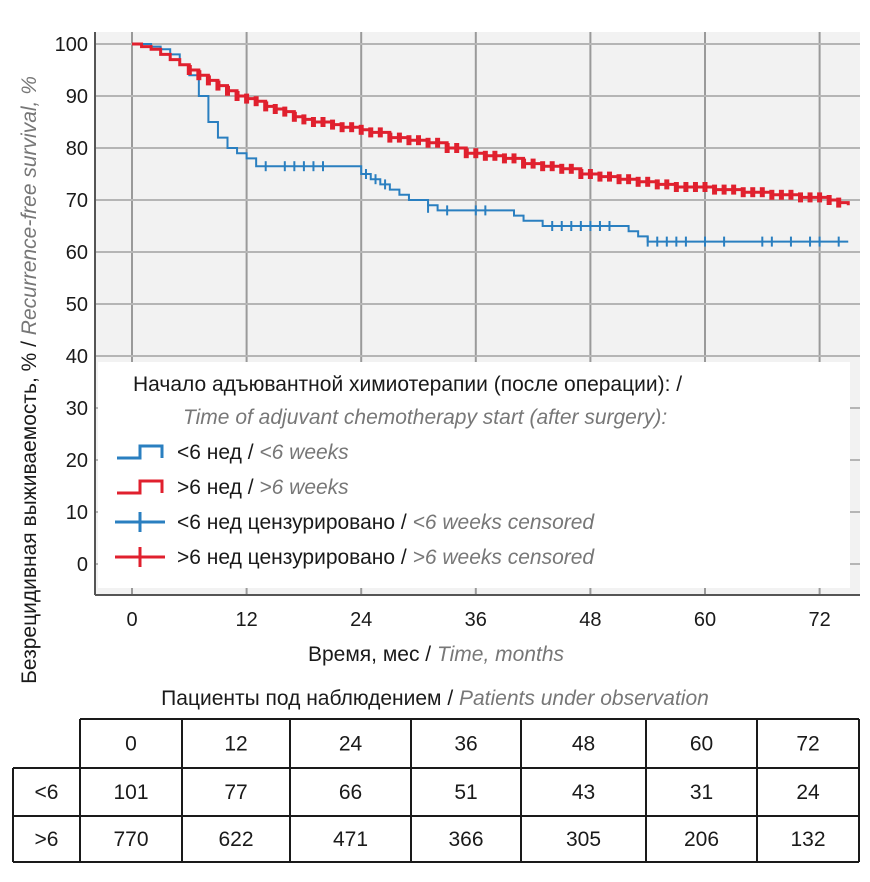  I want to click on y-tick-label-80: 80, so click(77, 149).